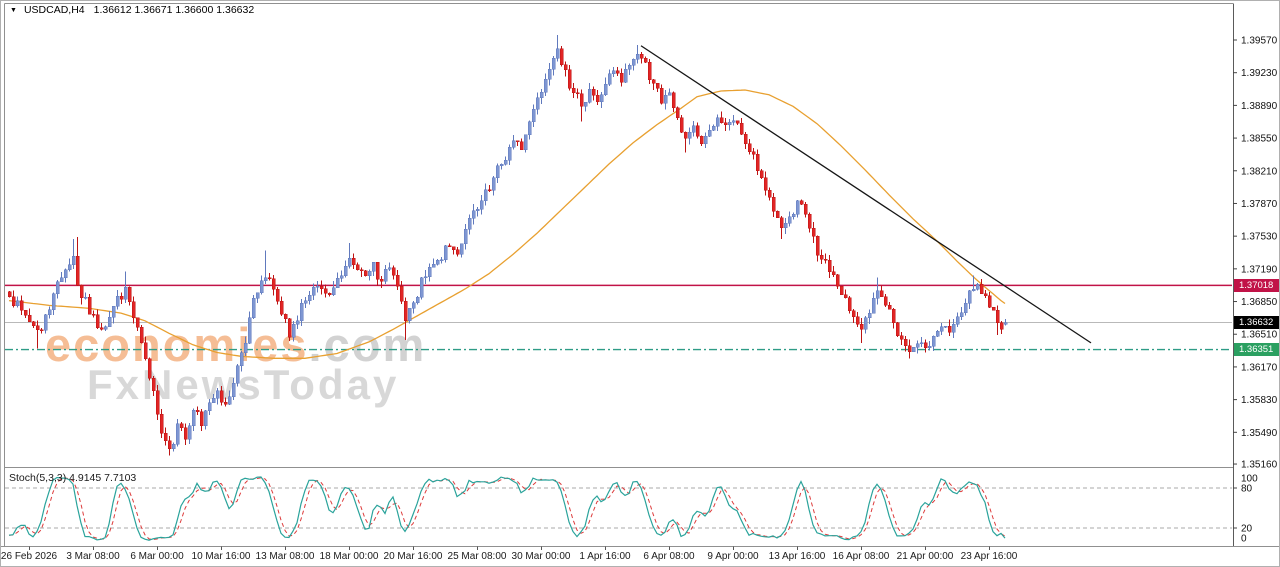  I want to click on x-axis-date-label: 26 Feb 2026, so click(29, 556).